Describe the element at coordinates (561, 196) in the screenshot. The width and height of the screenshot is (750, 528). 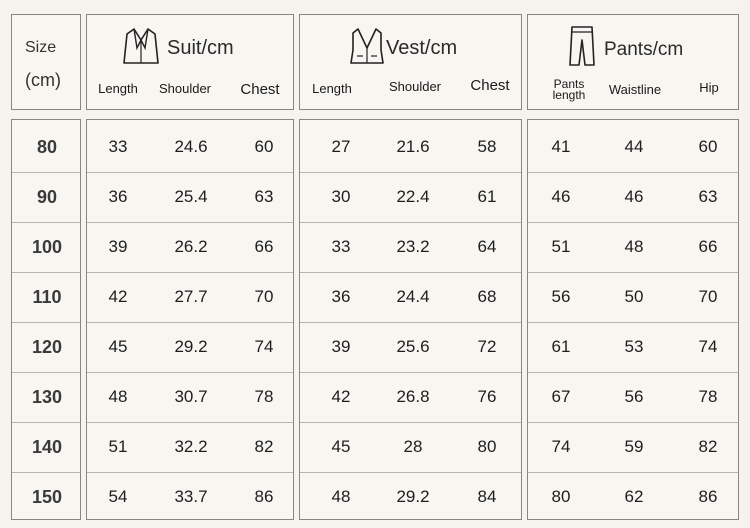
I see `pants-pants-length-value: 46` at that location.